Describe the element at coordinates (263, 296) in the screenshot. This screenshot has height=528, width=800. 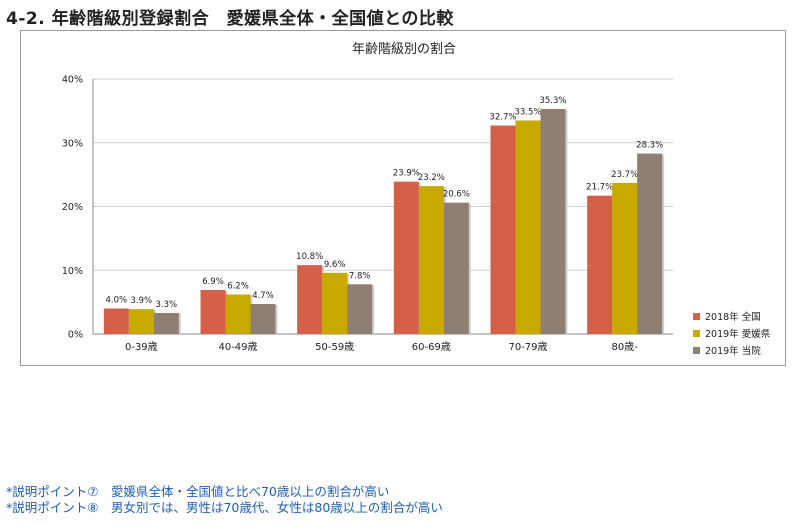
I see `data-label: 4.7%` at that location.